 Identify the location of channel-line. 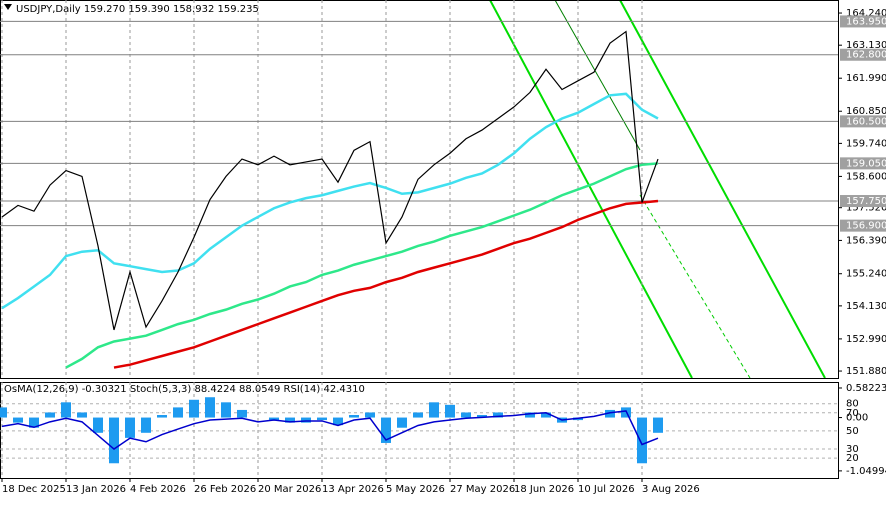
(597, 75).